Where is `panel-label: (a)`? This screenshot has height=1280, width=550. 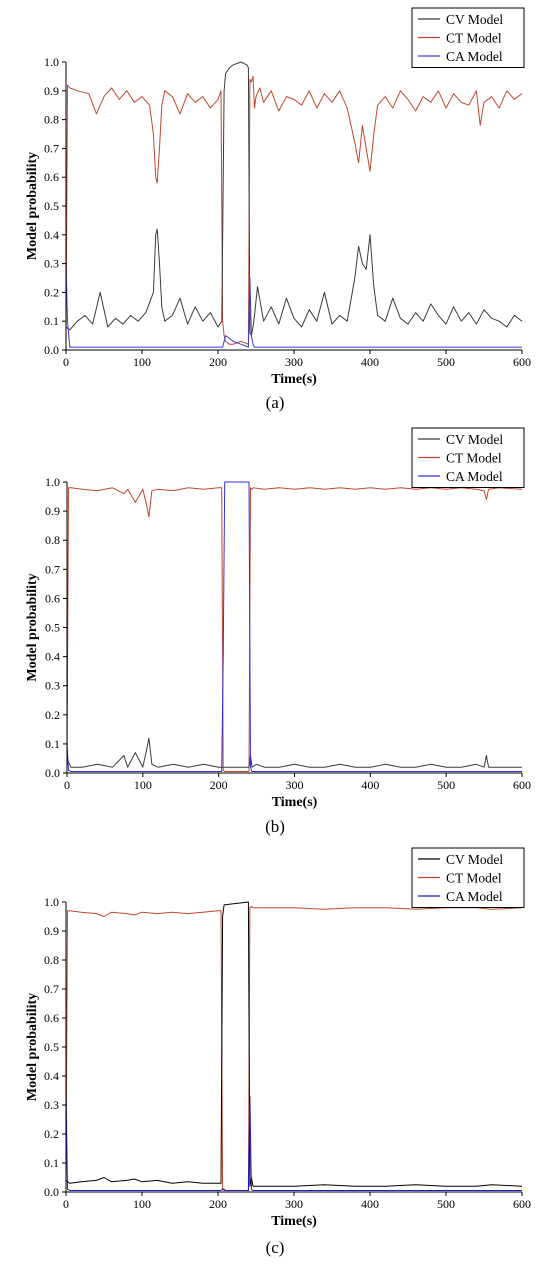
panel-label: (a) is located at coordinates (275, 402).